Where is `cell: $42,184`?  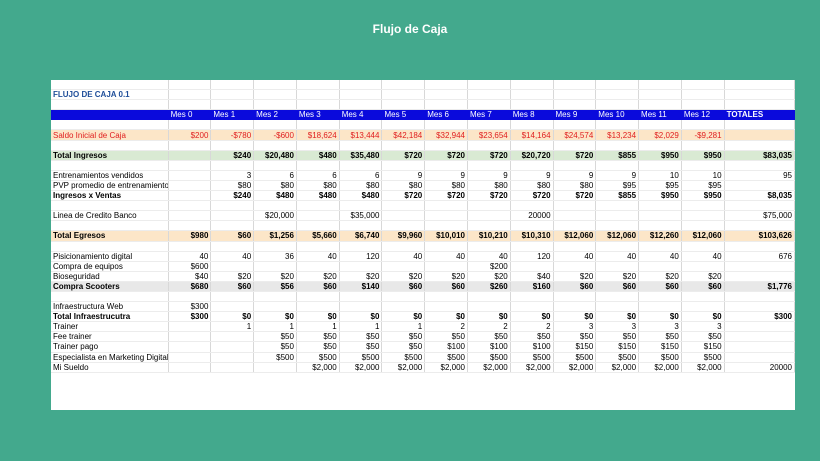
cell: $42,184 is located at coordinates (403, 135).